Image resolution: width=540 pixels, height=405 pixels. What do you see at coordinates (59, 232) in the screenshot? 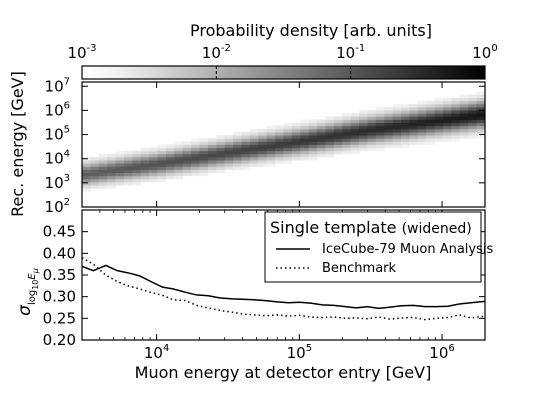
I see `resolution-ytick-label: 0.45` at bounding box center [59, 232].